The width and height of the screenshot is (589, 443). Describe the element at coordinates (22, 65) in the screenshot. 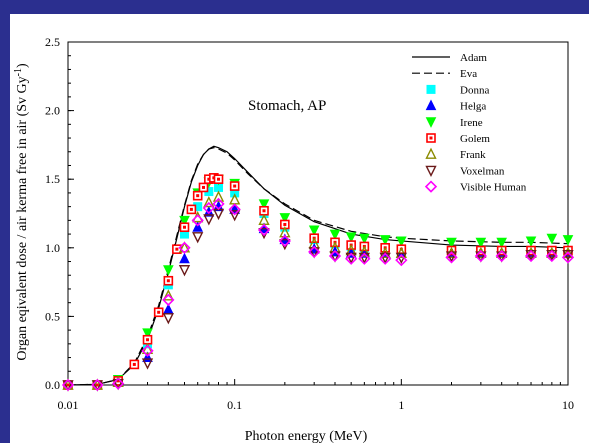

I see `y-axis-label-close: )` at that location.